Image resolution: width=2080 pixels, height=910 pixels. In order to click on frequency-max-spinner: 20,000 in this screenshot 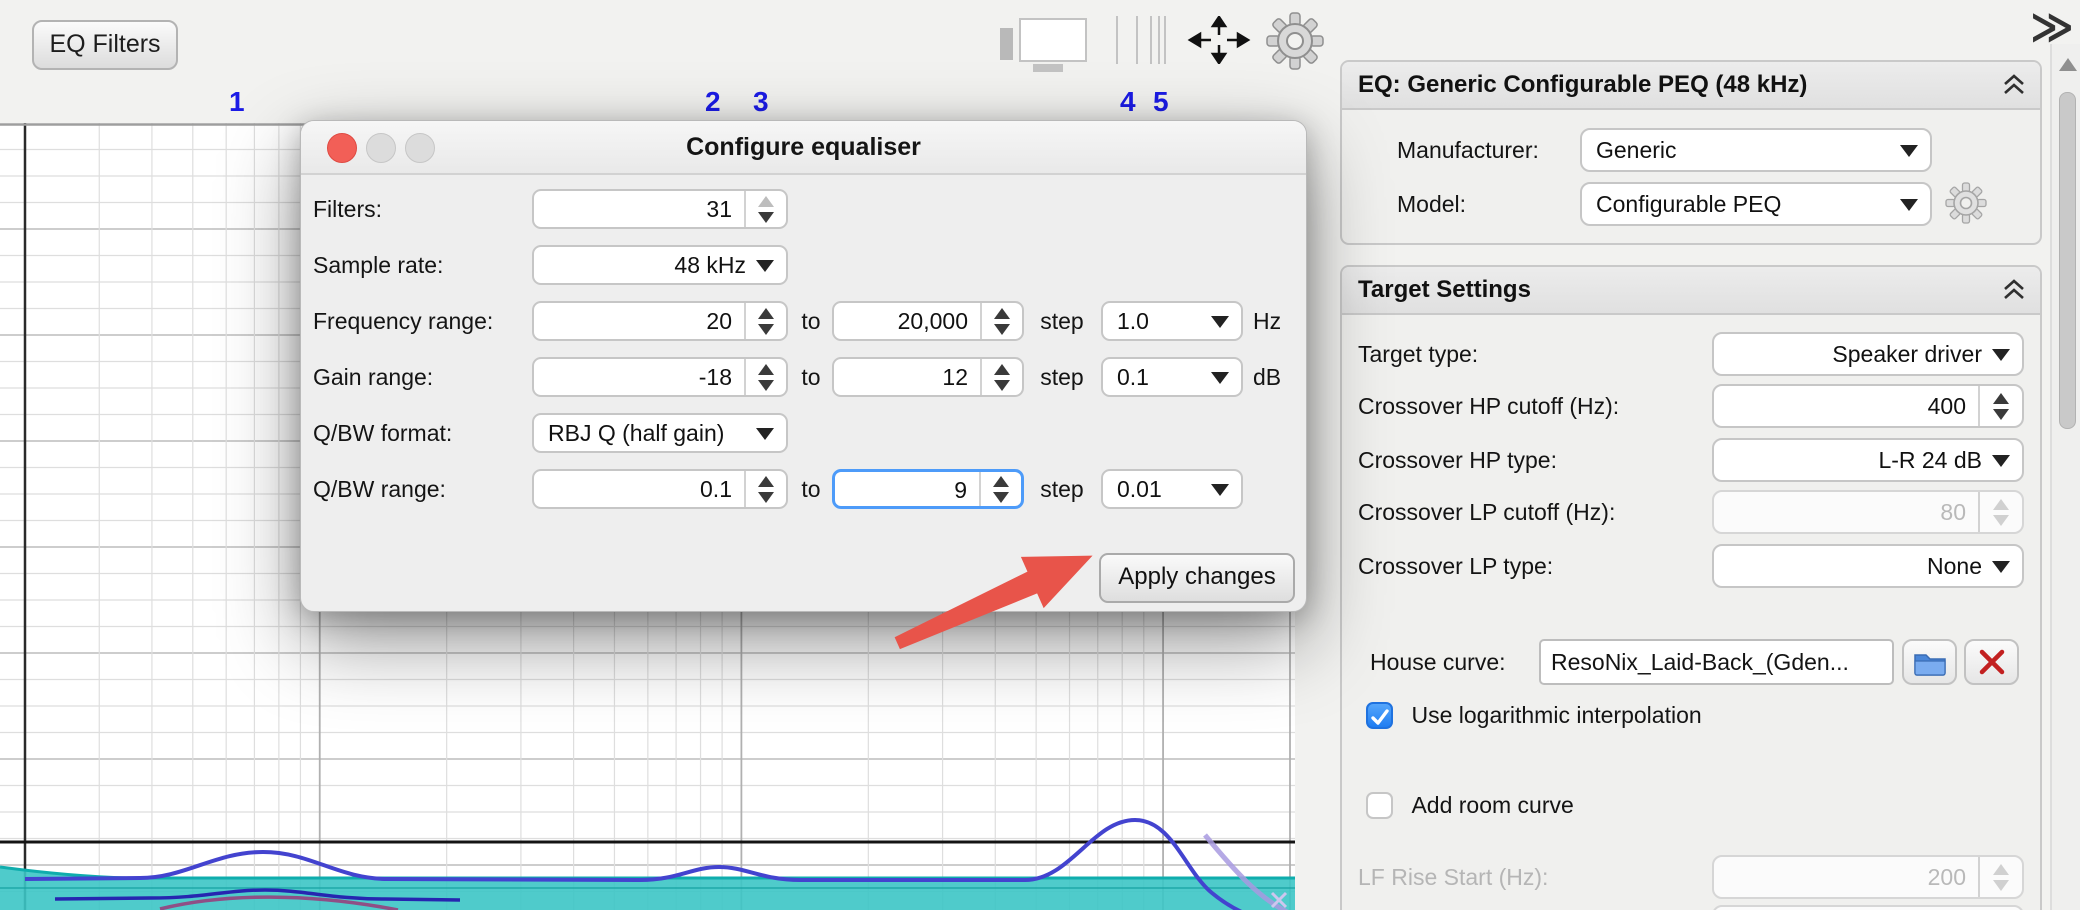, I will do `click(928, 321)`.